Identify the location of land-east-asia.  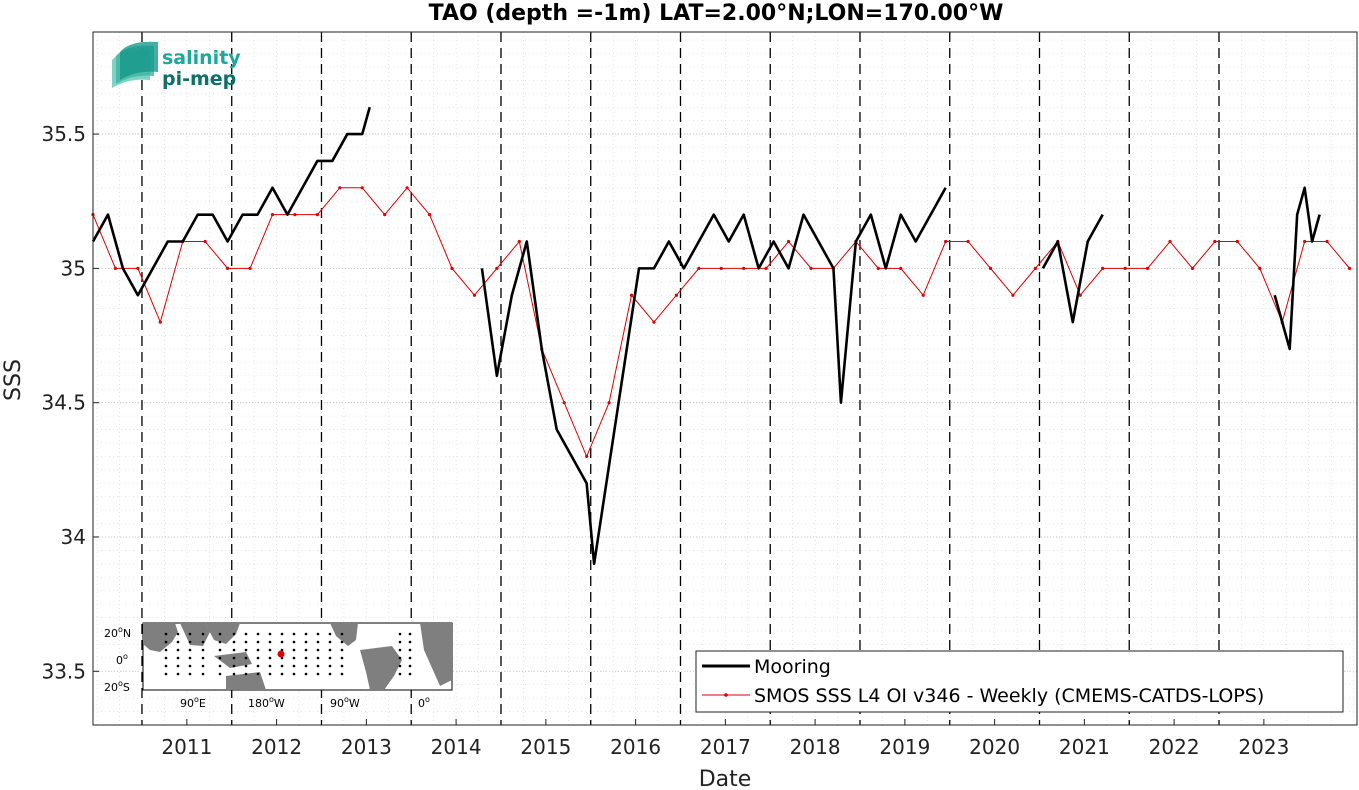
(222, 633).